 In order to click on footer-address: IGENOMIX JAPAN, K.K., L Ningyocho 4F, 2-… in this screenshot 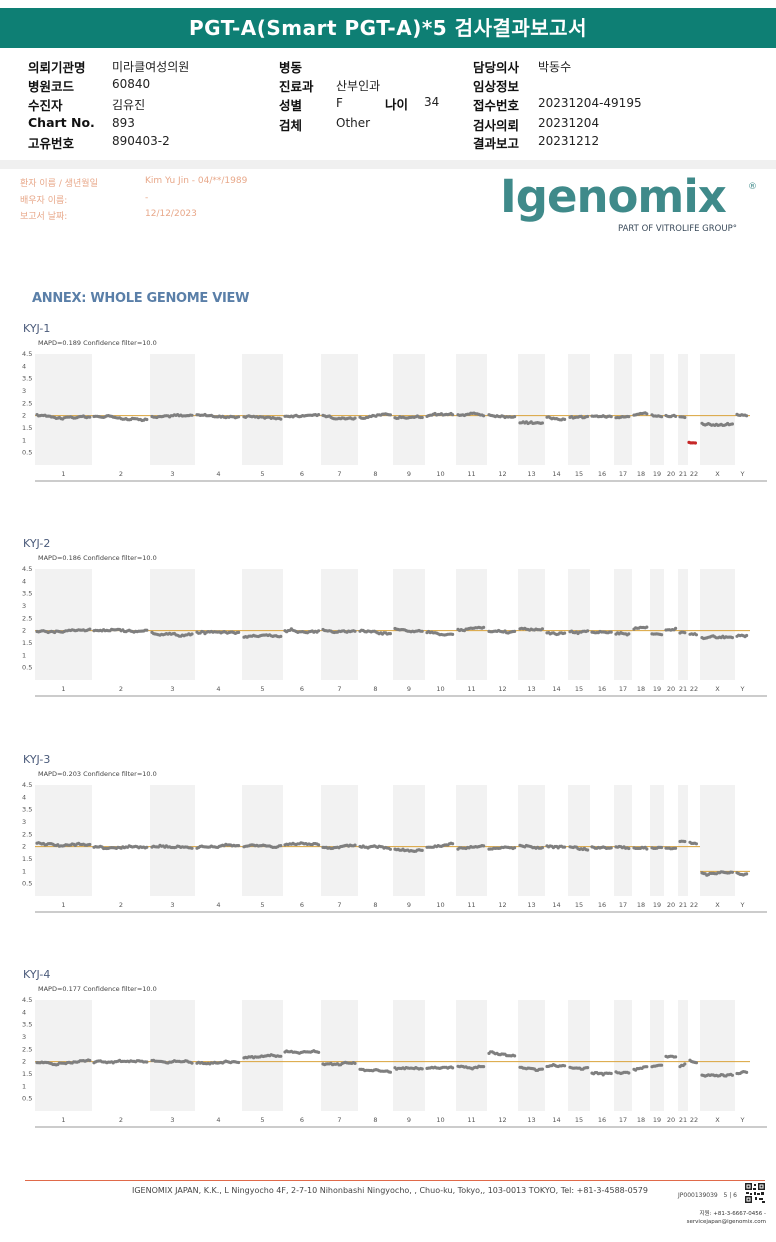, I will do `click(389, 1190)`.